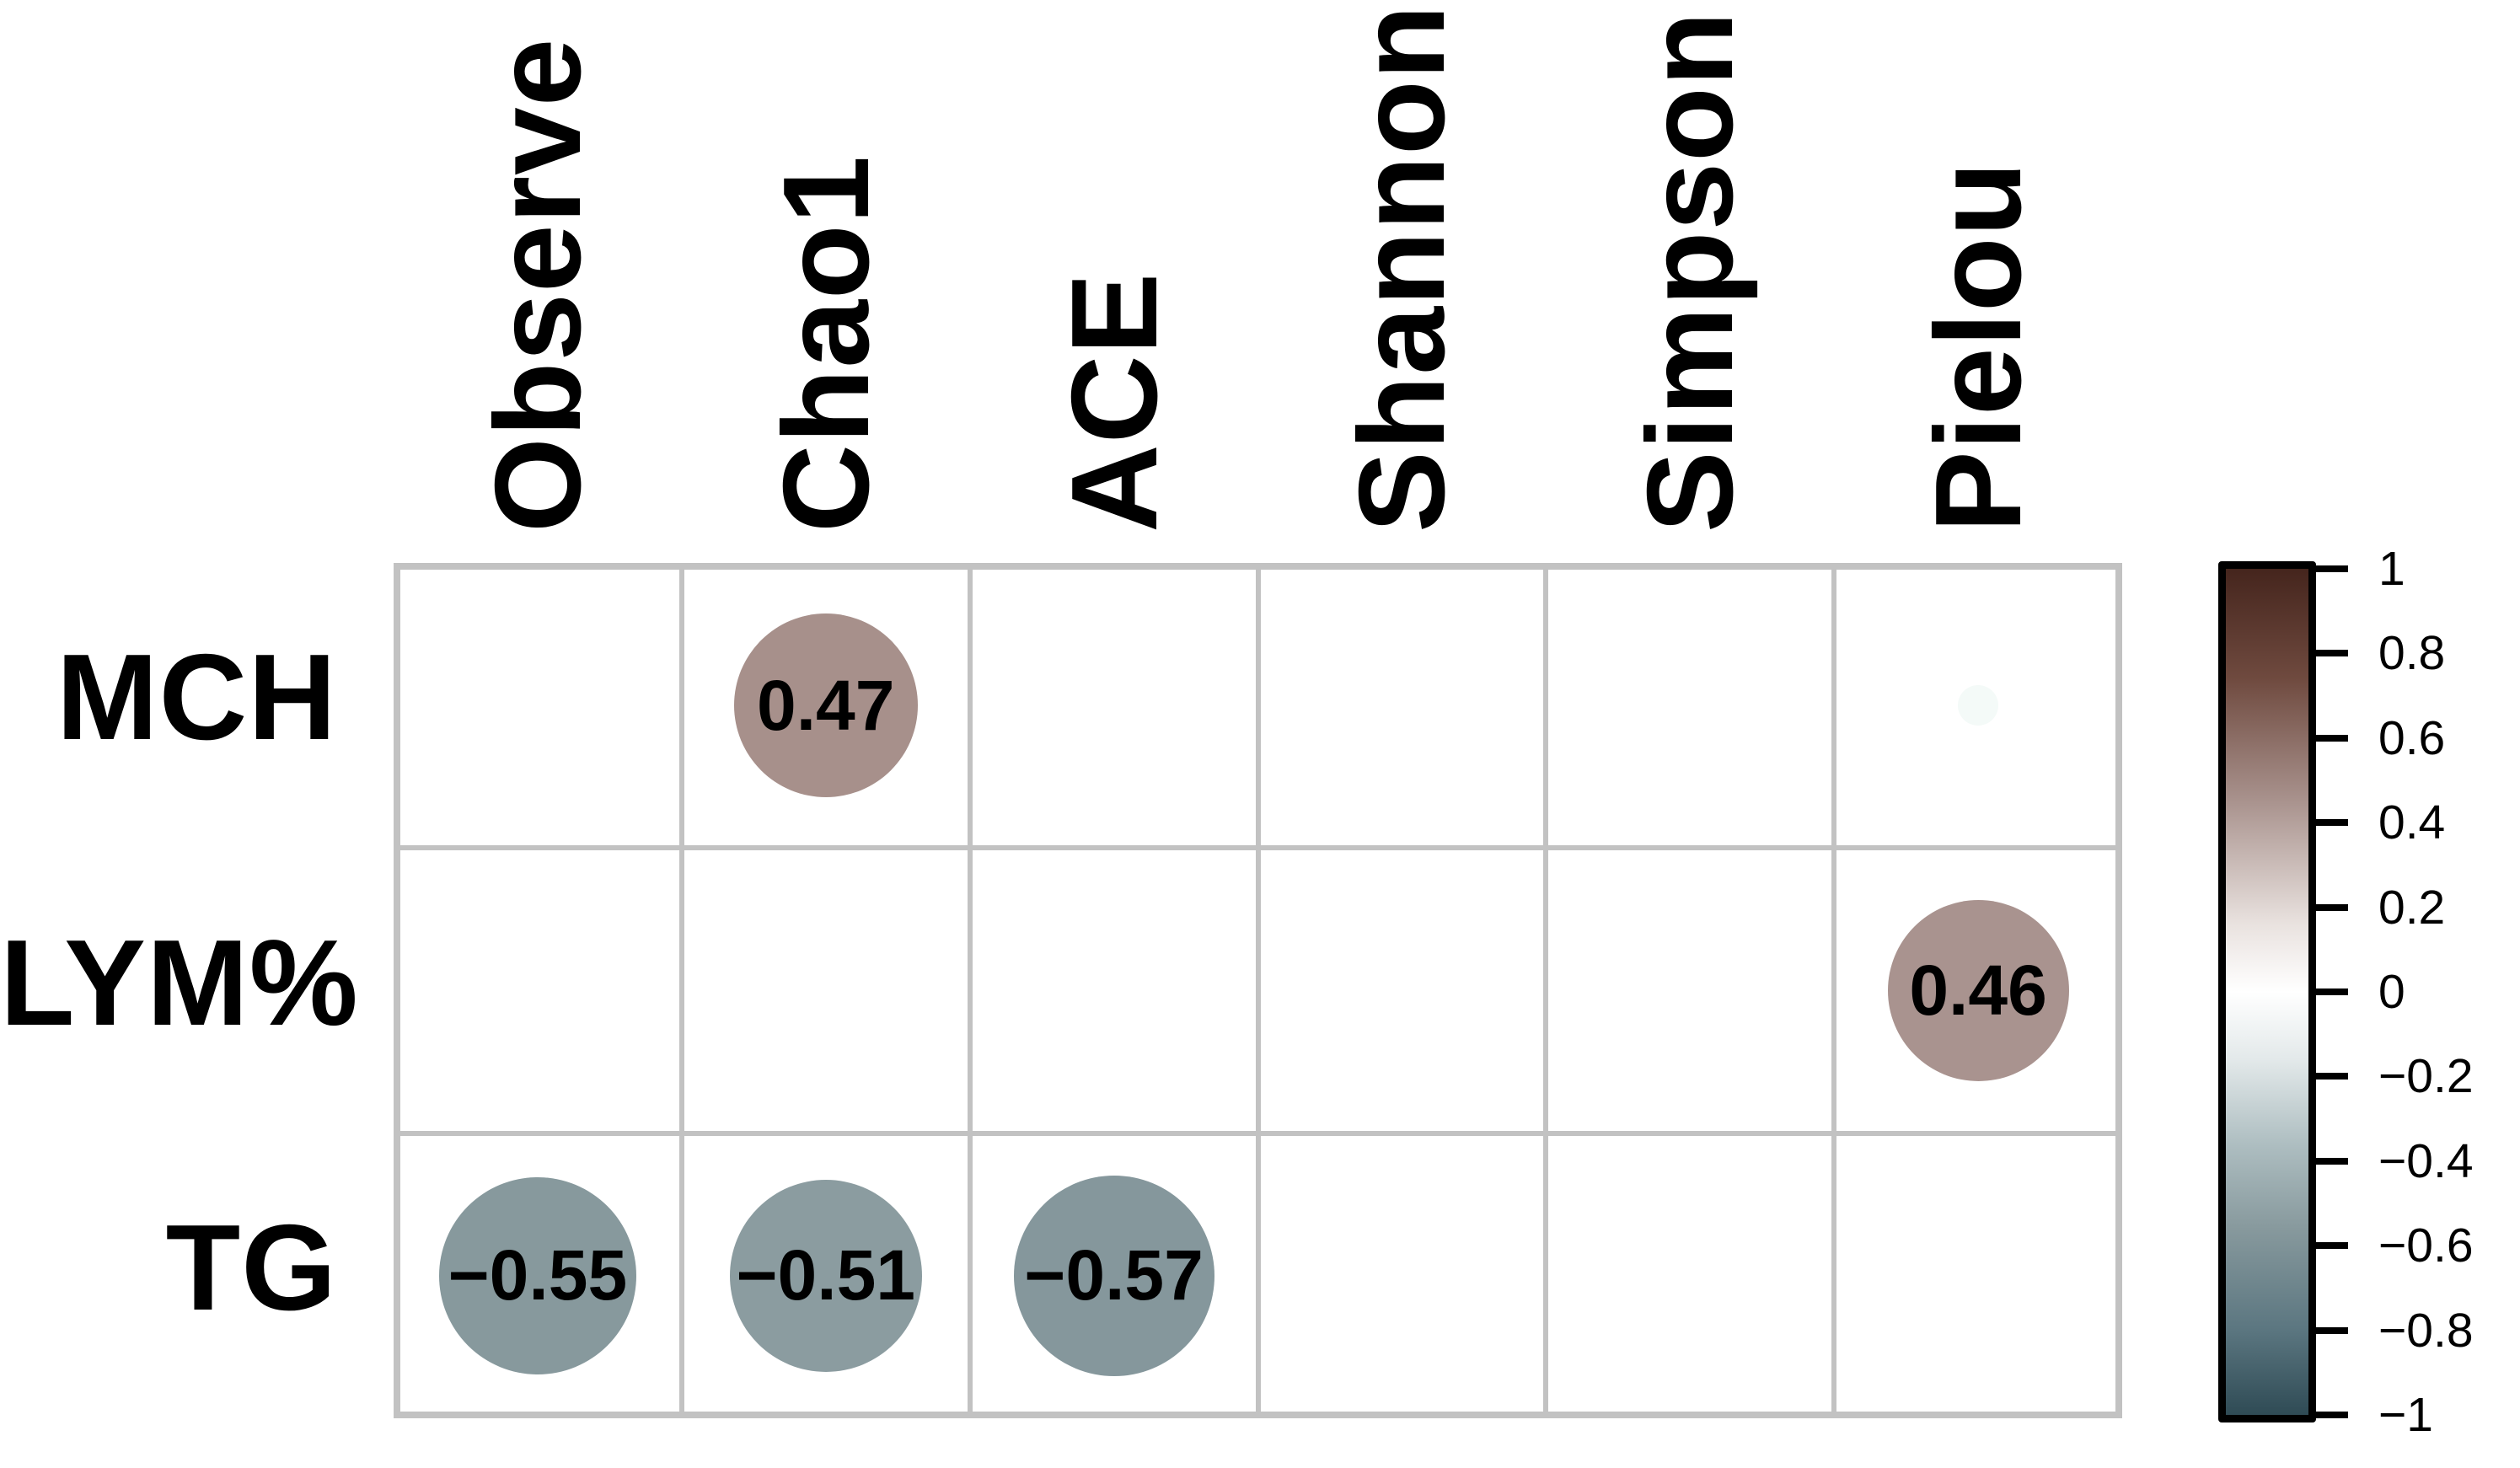 This screenshot has width=2520, height=1468. I want to click on colorbar-tick-label: −0.4, so click(2426, 1160).